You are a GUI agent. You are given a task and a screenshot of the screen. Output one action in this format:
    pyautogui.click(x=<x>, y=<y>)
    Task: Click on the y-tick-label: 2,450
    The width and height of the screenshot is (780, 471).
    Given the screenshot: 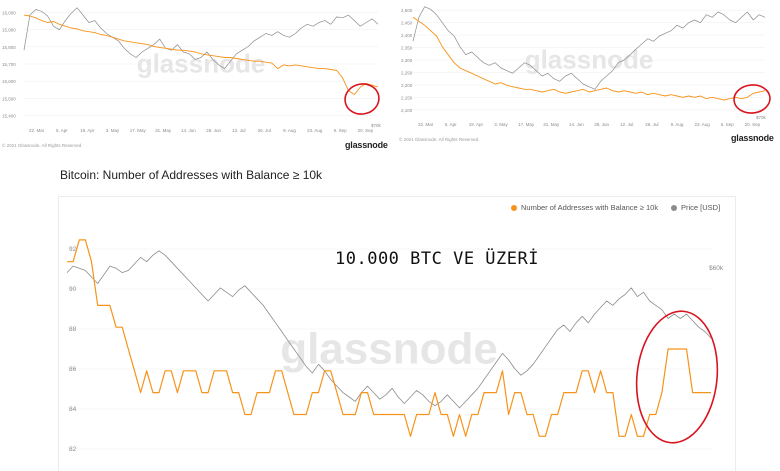 What is the action you would take?
    pyautogui.click(x=407, y=23)
    